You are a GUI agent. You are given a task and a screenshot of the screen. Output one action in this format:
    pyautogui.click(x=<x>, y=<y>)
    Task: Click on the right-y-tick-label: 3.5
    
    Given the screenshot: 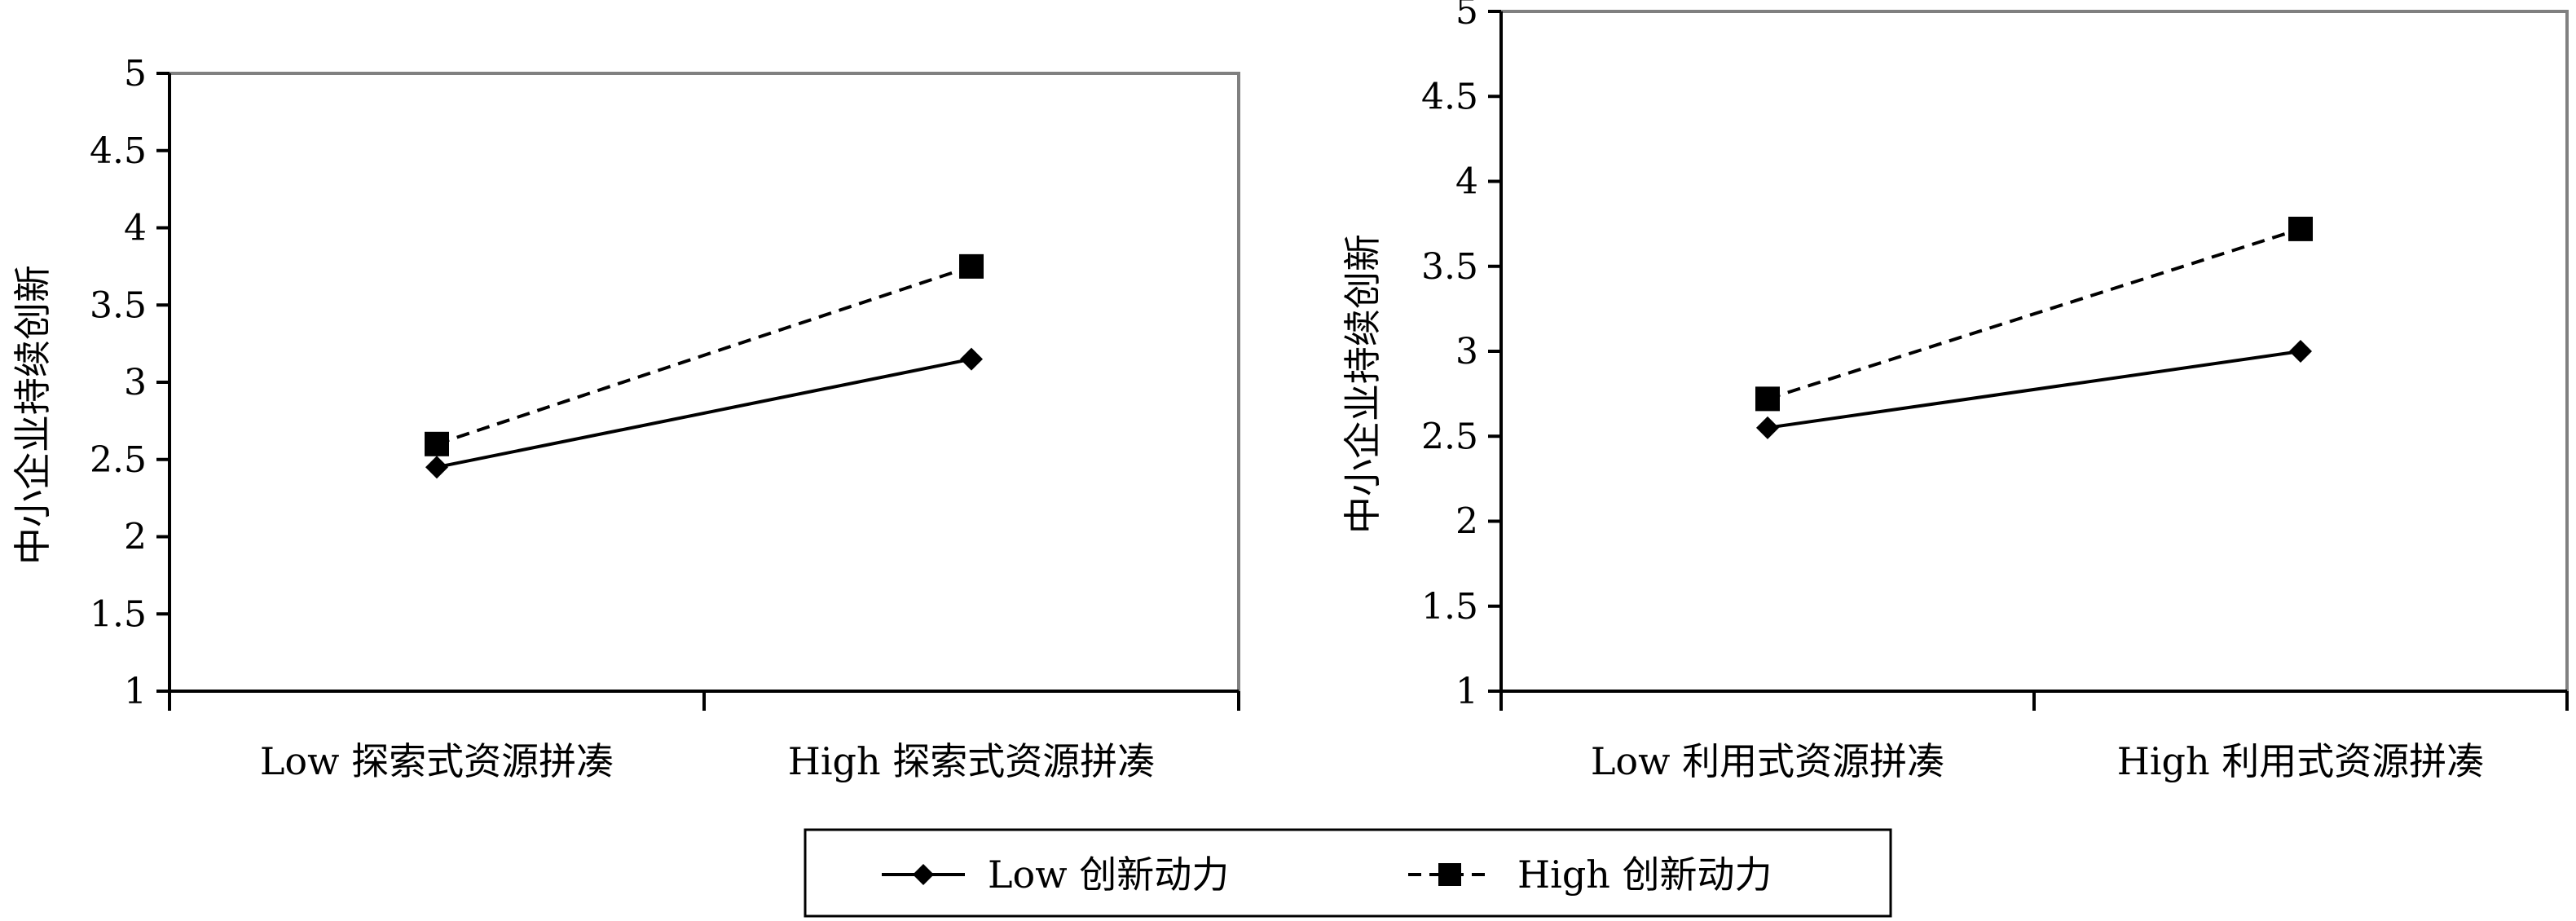 What is the action you would take?
    pyautogui.click(x=1449, y=267)
    